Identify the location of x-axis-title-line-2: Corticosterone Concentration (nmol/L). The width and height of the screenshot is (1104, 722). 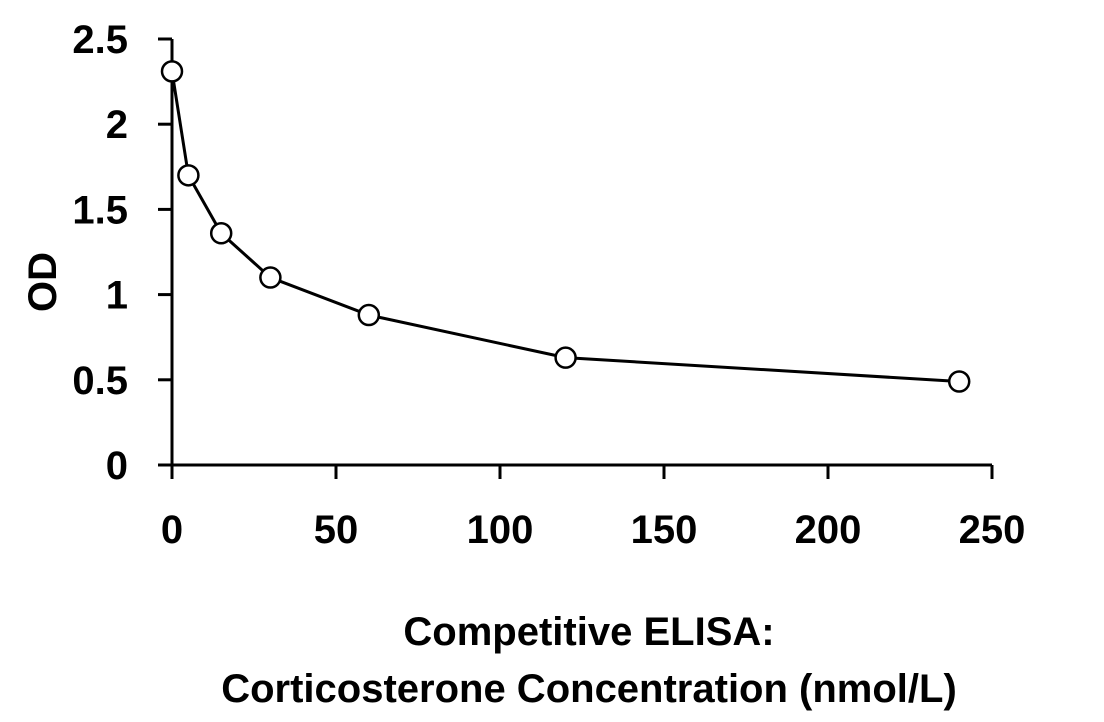
(589, 689).